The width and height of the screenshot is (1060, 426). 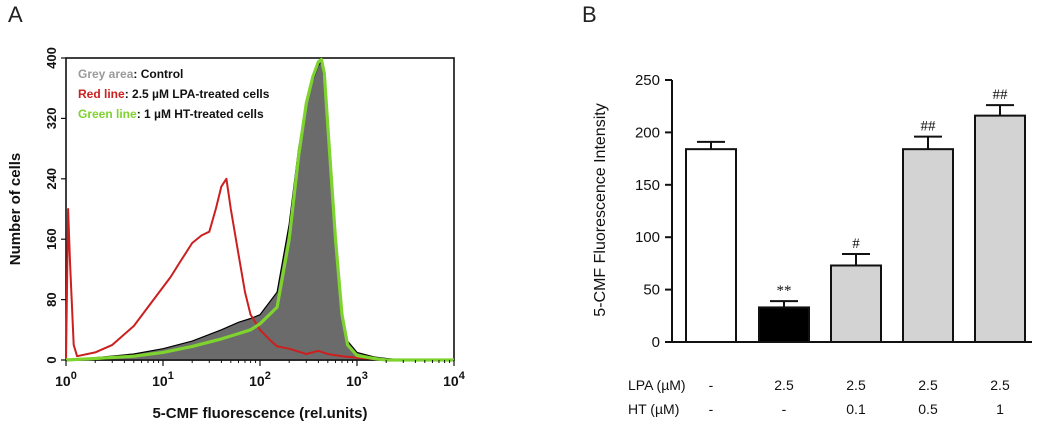 What do you see at coordinates (600, 209) in the screenshot?
I see `panel-b-y-axis-label: 5-CMF Fluorescence Intensity` at bounding box center [600, 209].